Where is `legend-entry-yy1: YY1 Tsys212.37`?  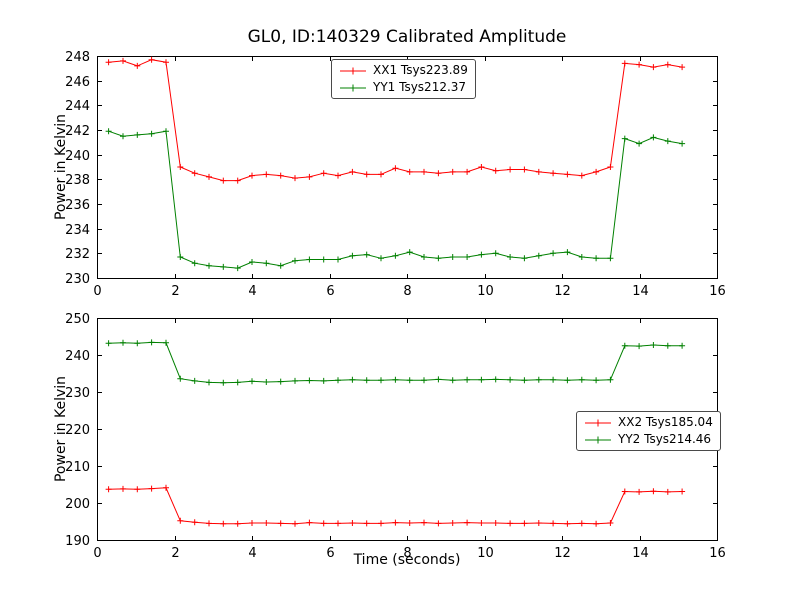 legend-entry-yy1: YY1 Tsys212.37 is located at coordinates (403, 87).